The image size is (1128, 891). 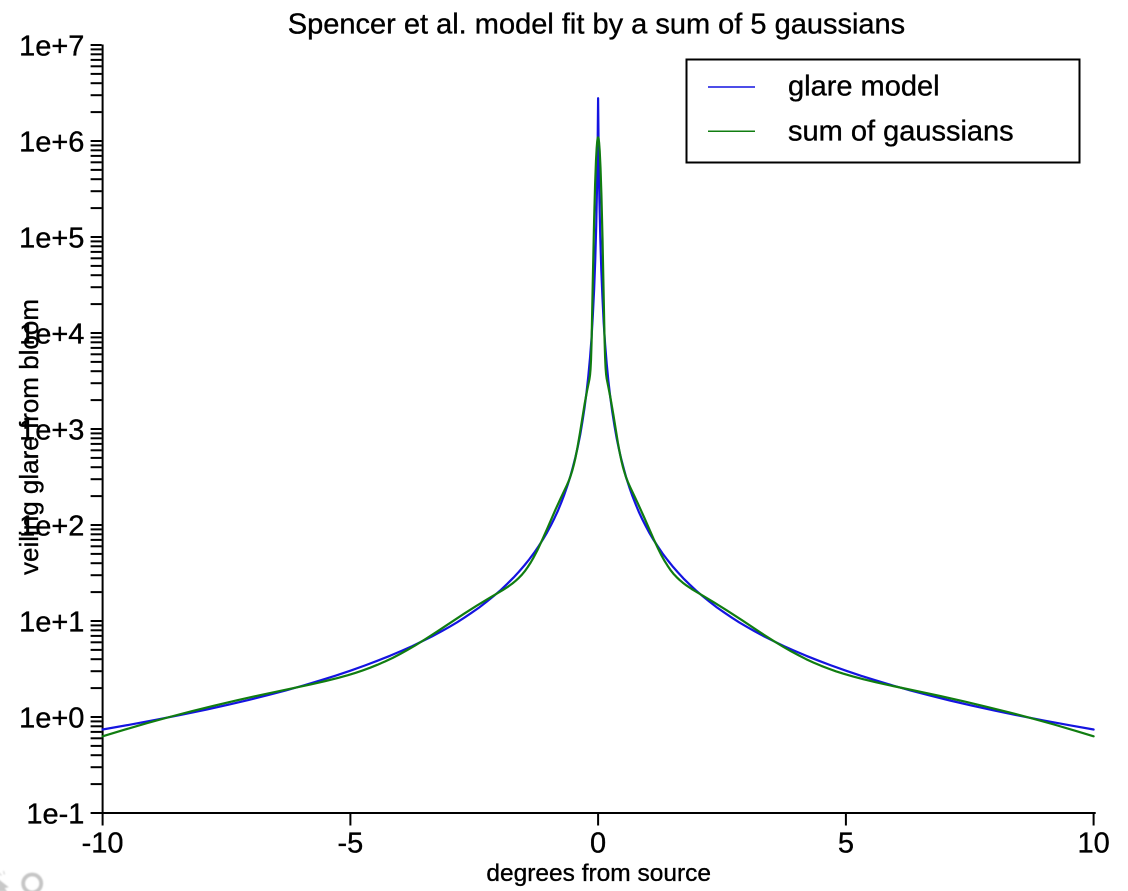 I want to click on svg-text: 1e+4, so click(x=51, y=335).